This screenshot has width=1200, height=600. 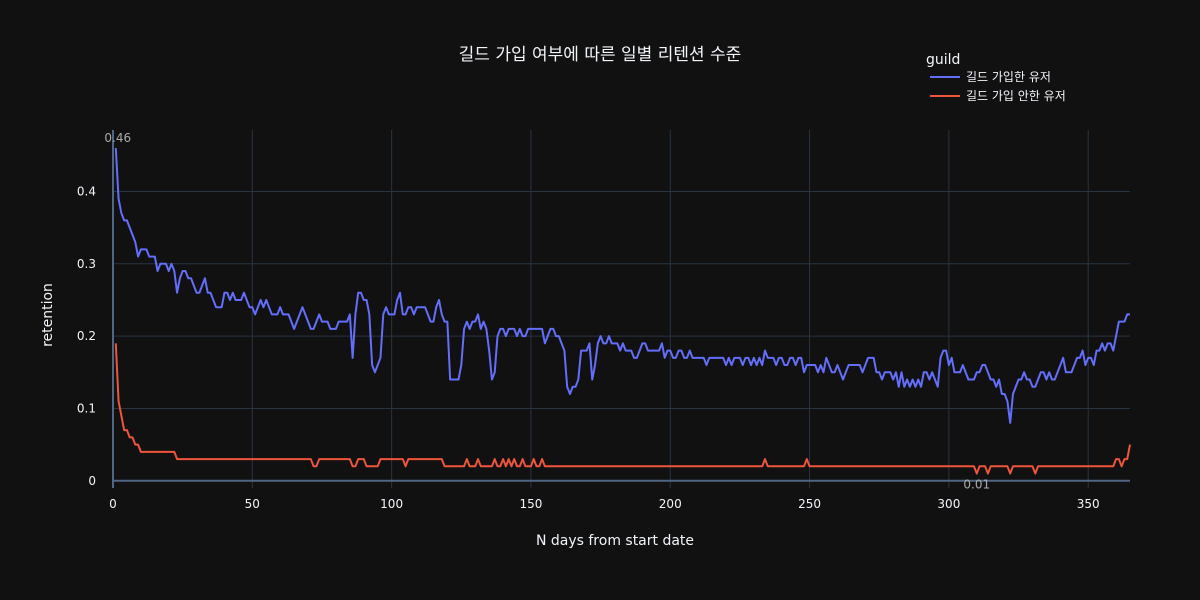 I want to click on x-tick-label: 300, so click(x=948, y=504).